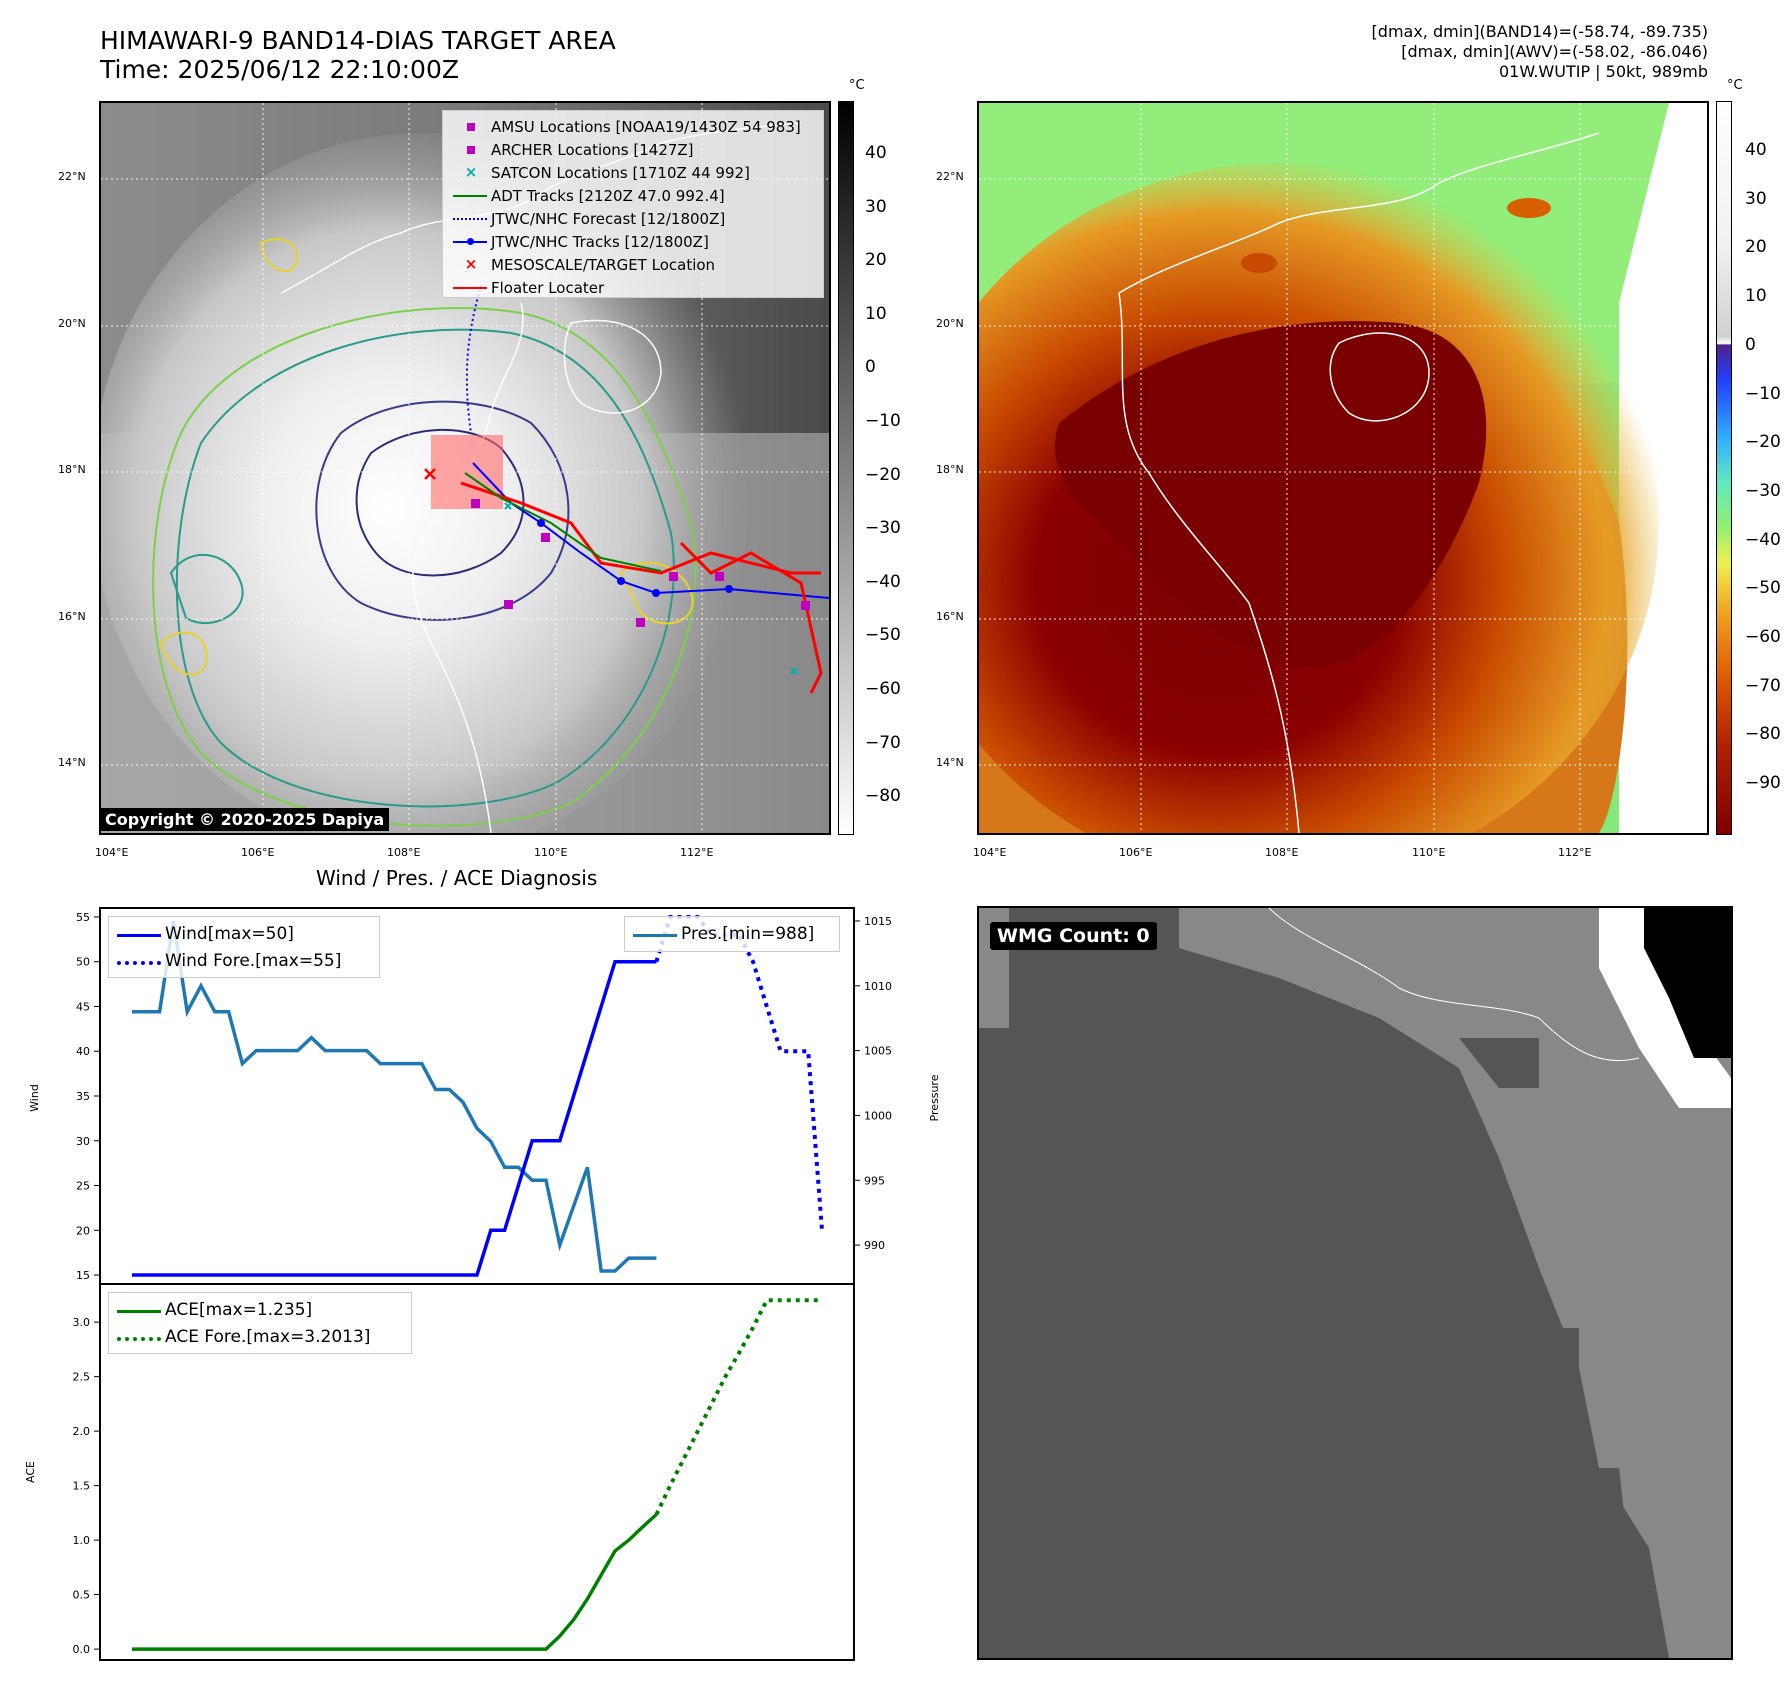 This screenshot has width=1792, height=1690. What do you see at coordinates (738, 1407) in the screenshot?
I see `ace-forecast-series-line` at bounding box center [738, 1407].